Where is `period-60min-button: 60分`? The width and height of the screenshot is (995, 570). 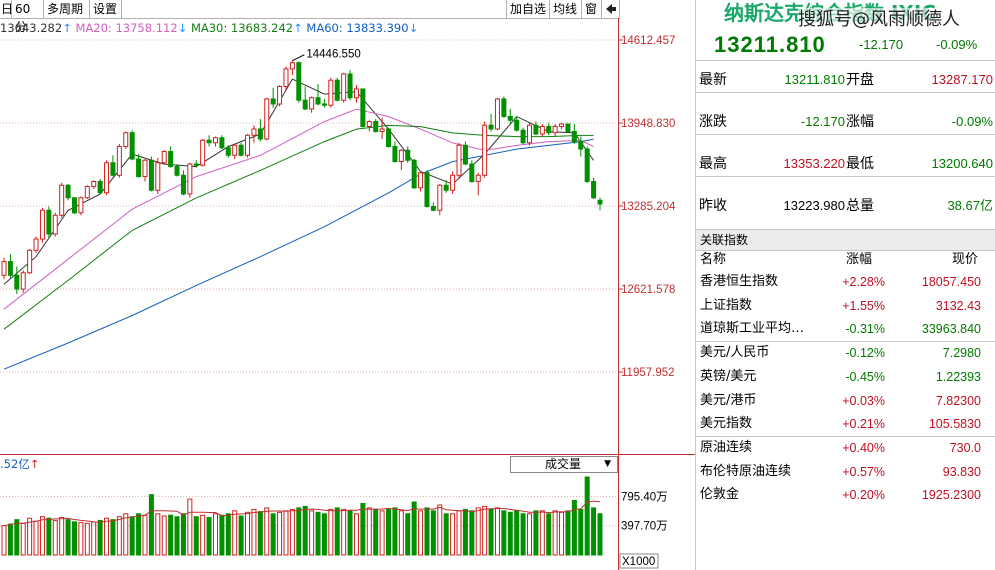 period-60min-button: 60分 is located at coordinates (28, 17).